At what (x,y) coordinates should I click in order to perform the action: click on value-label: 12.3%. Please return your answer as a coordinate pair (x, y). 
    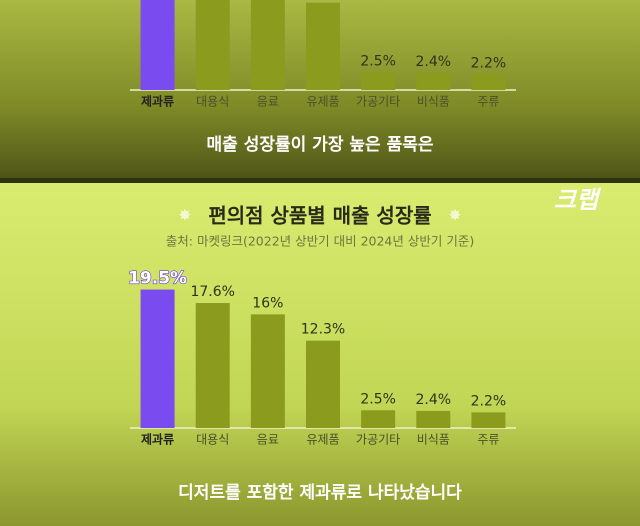
    Looking at the image, I should click on (323, 330).